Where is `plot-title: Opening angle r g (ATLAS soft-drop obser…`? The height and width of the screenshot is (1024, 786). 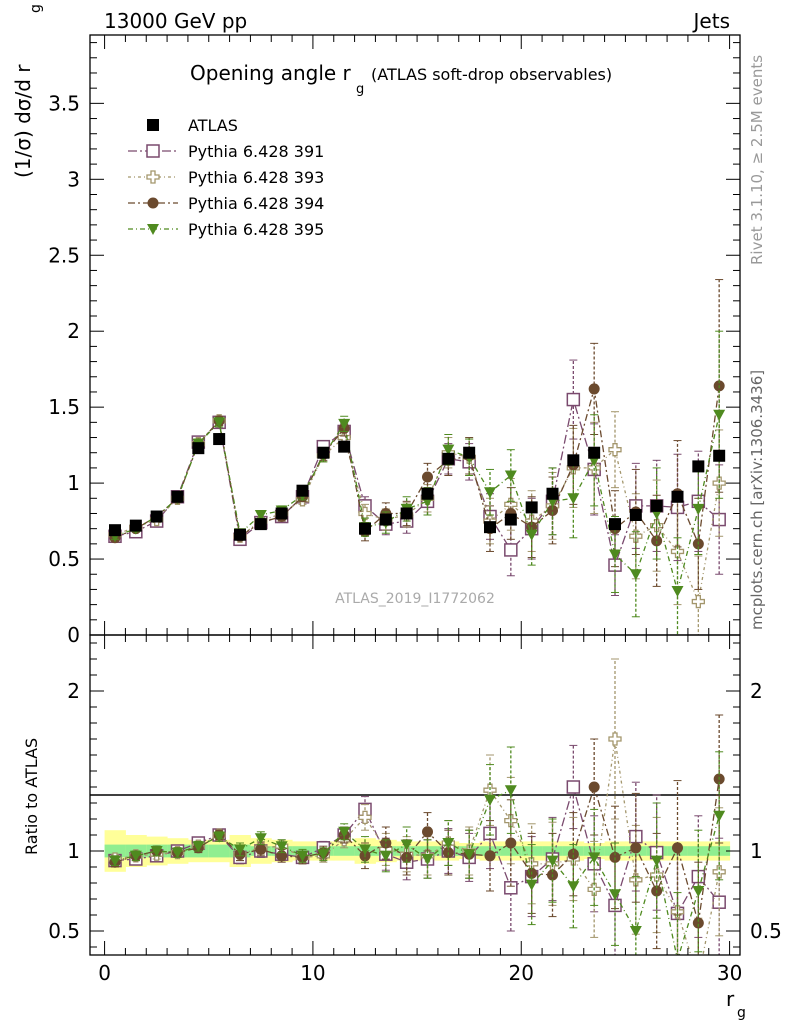 plot-title: Opening angle r g (ATLAS soft-drop obser… is located at coordinates (401, 79).